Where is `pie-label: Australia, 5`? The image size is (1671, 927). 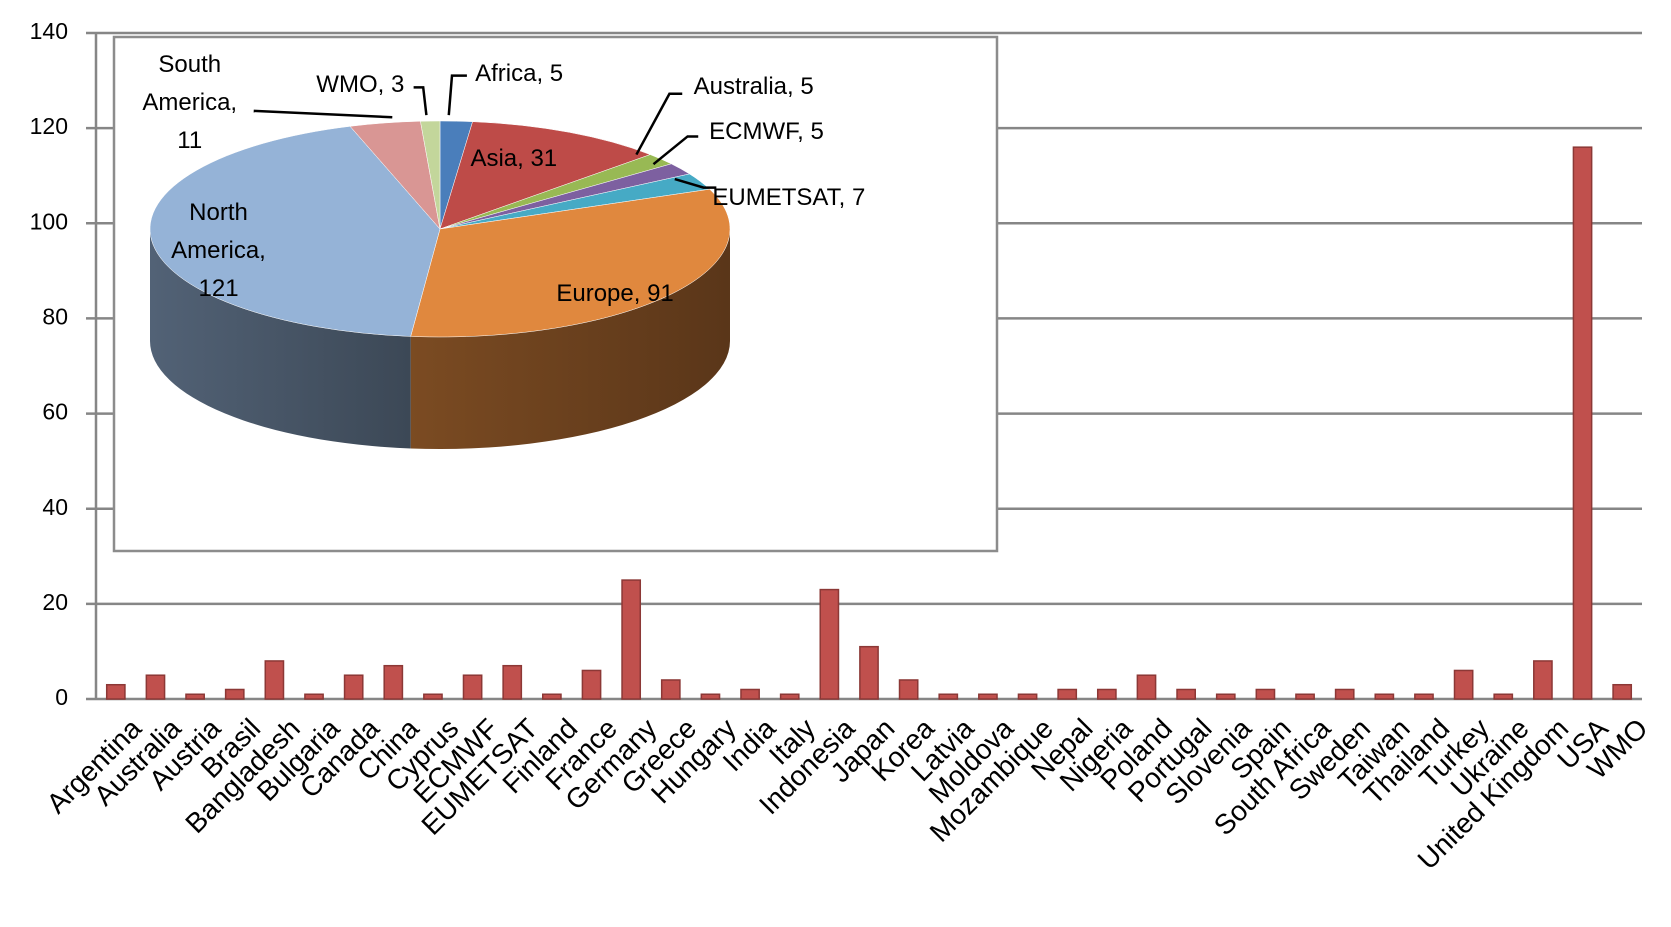
pie-label: Australia, 5 is located at coordinates (753, 87).